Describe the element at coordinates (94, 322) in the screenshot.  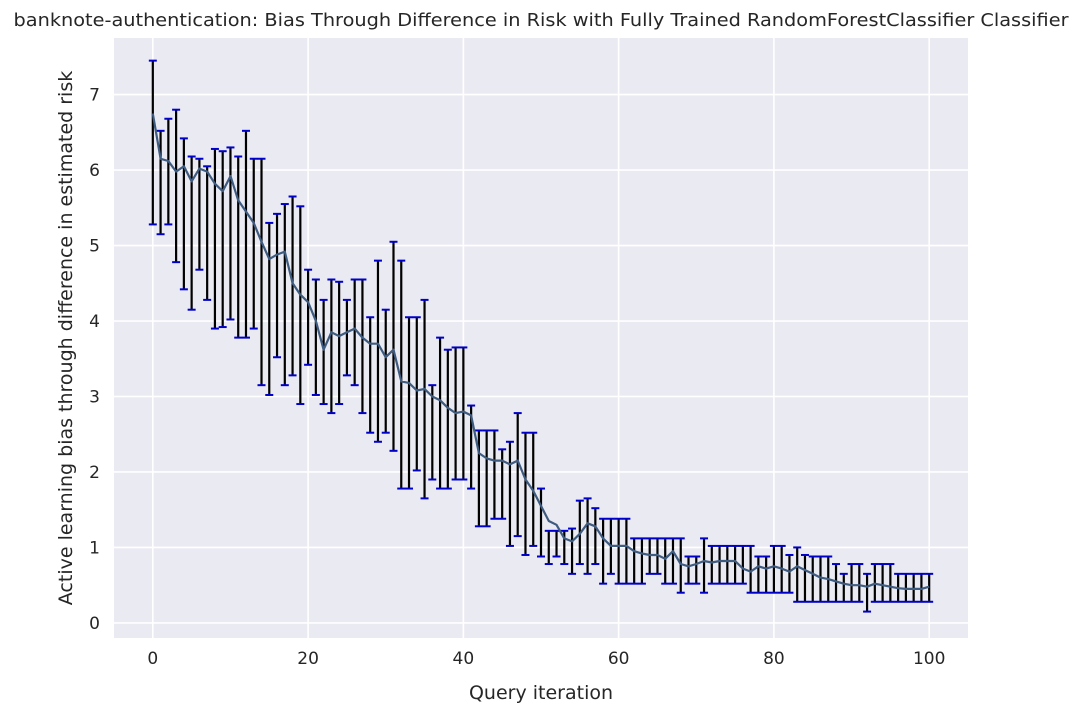
I see `y-tick-label: 4` at that location.